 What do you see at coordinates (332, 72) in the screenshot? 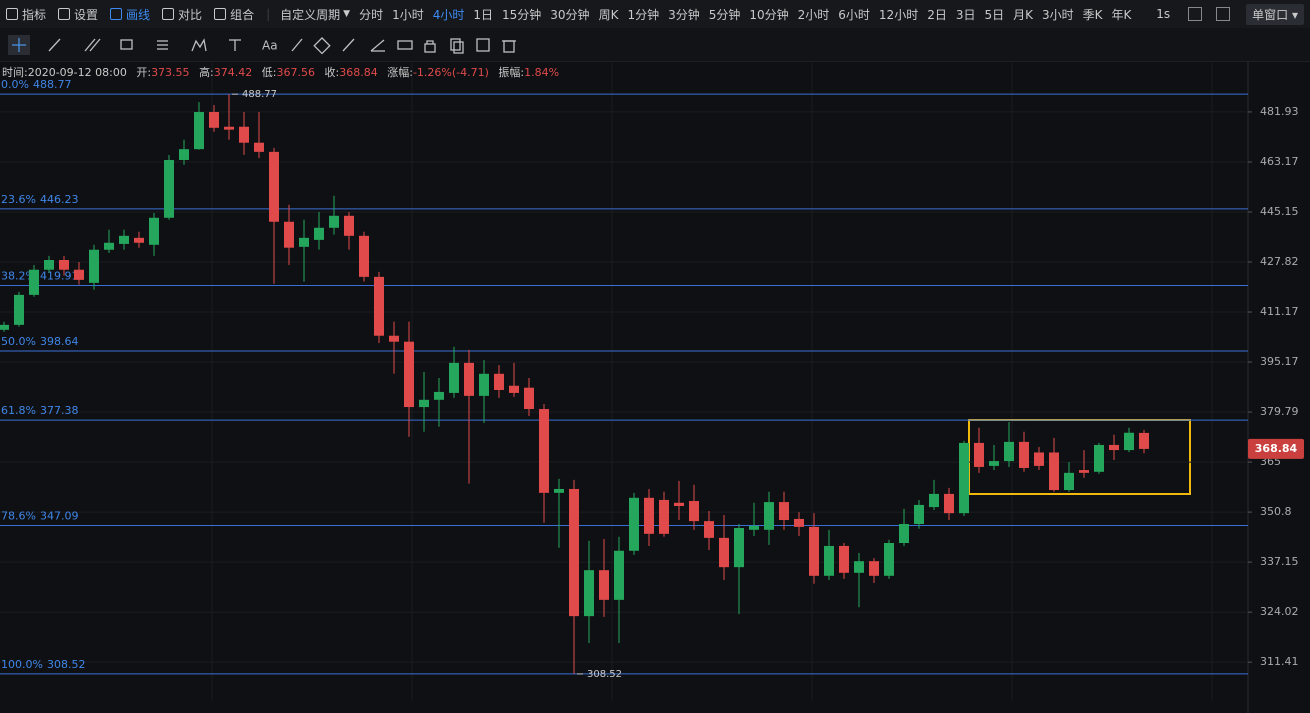
I see `info-label: 收:` at bounding box center [332, 72].